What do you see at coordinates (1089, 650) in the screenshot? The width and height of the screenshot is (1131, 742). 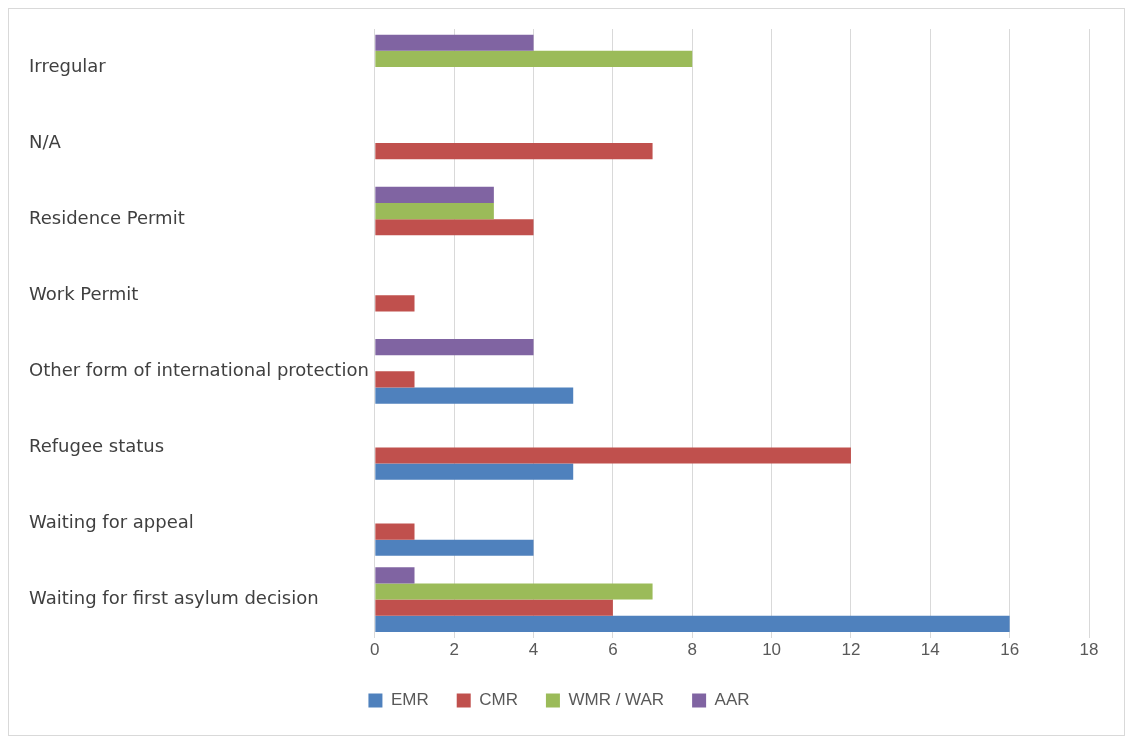 I see `x-tick-label: 18` at bounding box center [1089, 650].